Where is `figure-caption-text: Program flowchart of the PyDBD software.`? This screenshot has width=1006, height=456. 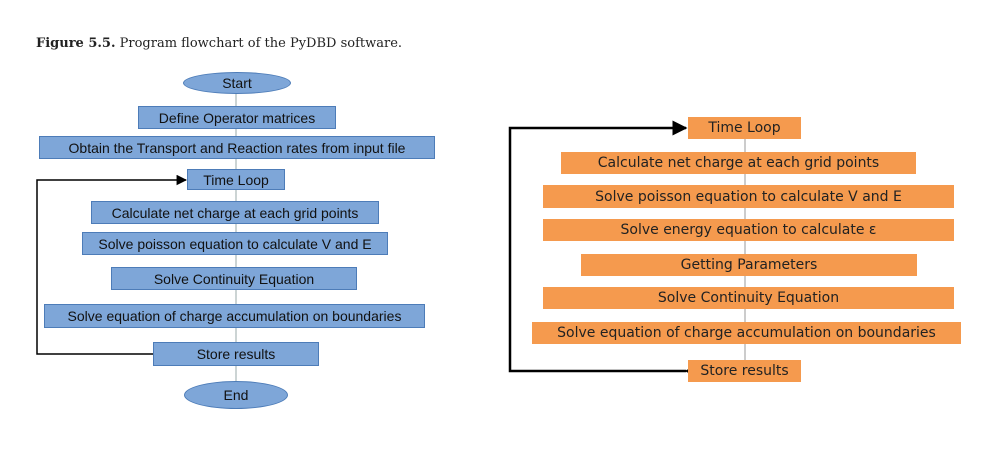 figure-caption-text: Program flowchart of the PyDBD software. is located at coordinates (261, 43).